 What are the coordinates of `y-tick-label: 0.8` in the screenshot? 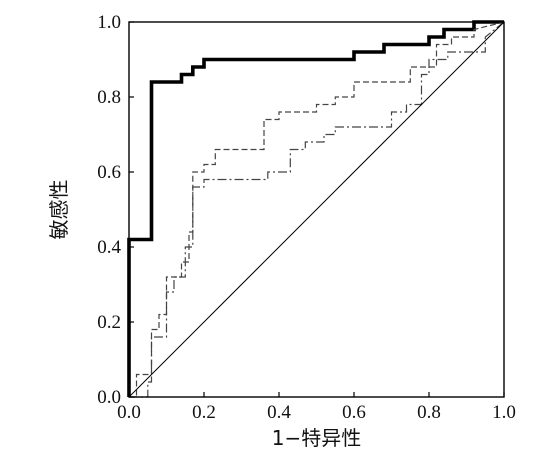 It's located at (109, 97).